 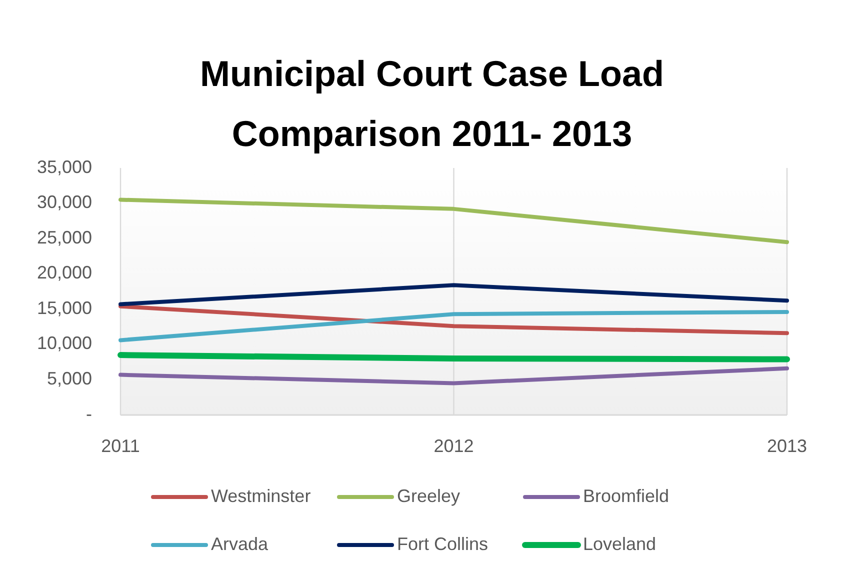 I want to click on y-tick-label: 15,000, so click(x=64, y=308).